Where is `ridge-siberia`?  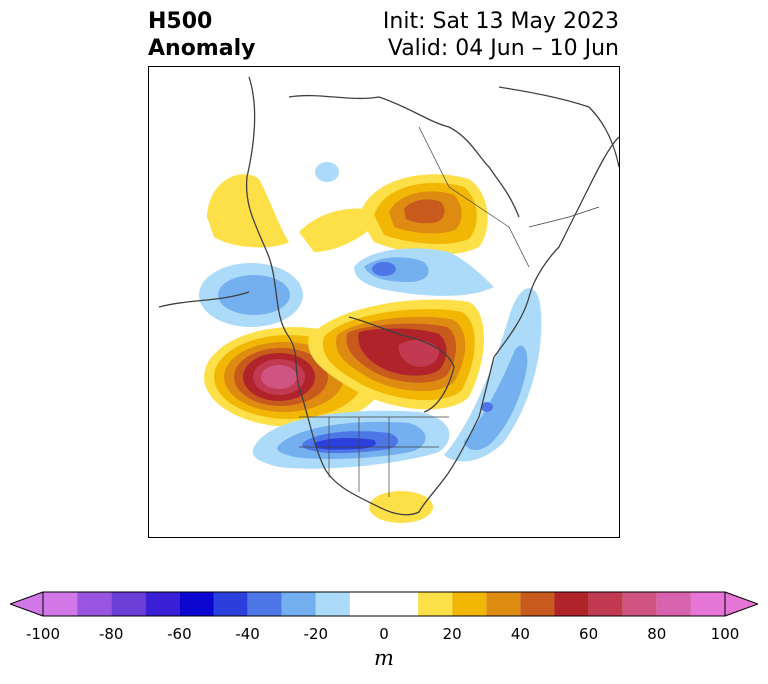
ridge-siberia is located at coordinates (423, 214).